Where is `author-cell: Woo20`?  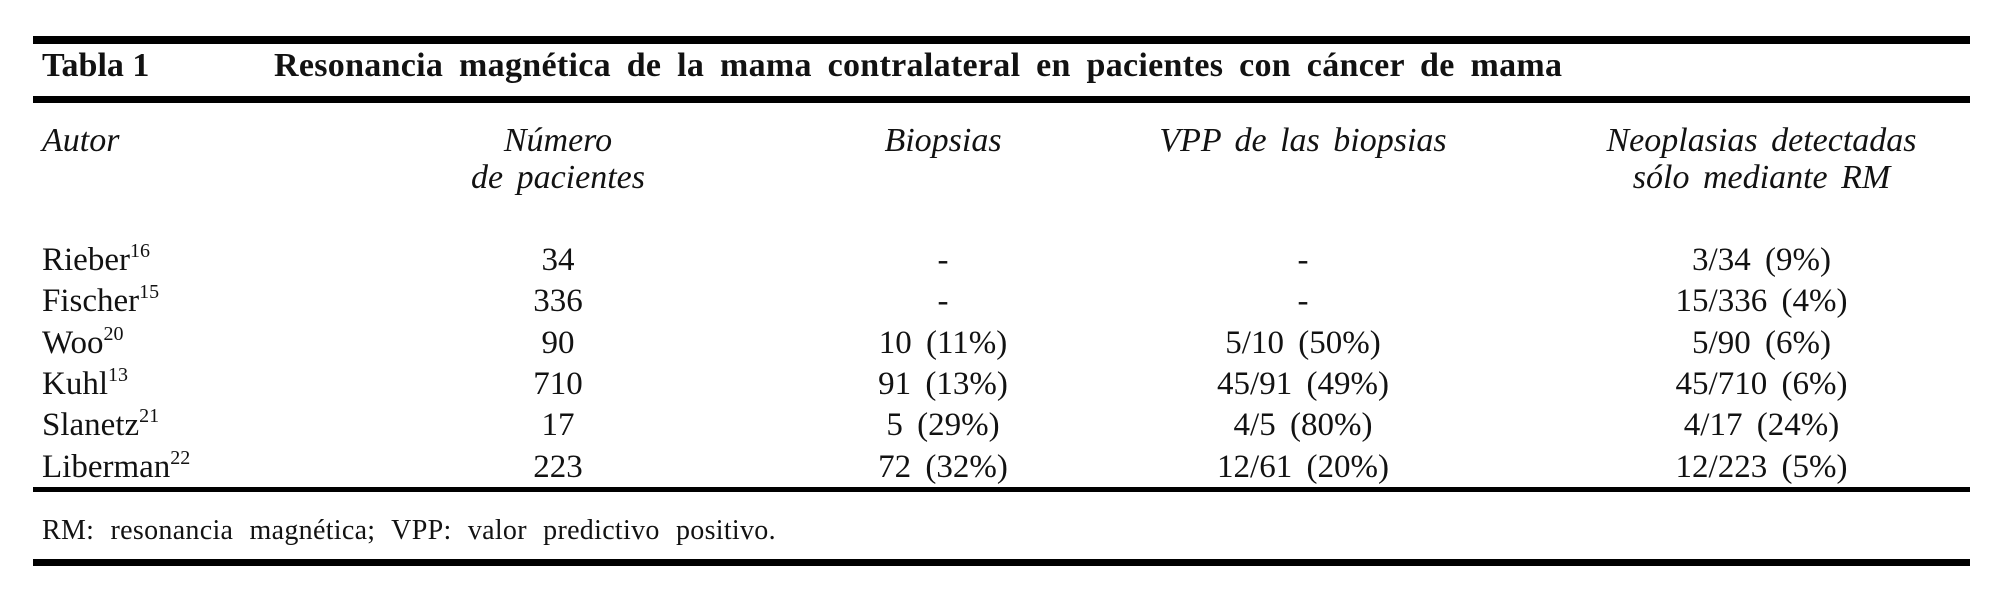 author-cell: Woo20 is located at coordinates (158, 342).